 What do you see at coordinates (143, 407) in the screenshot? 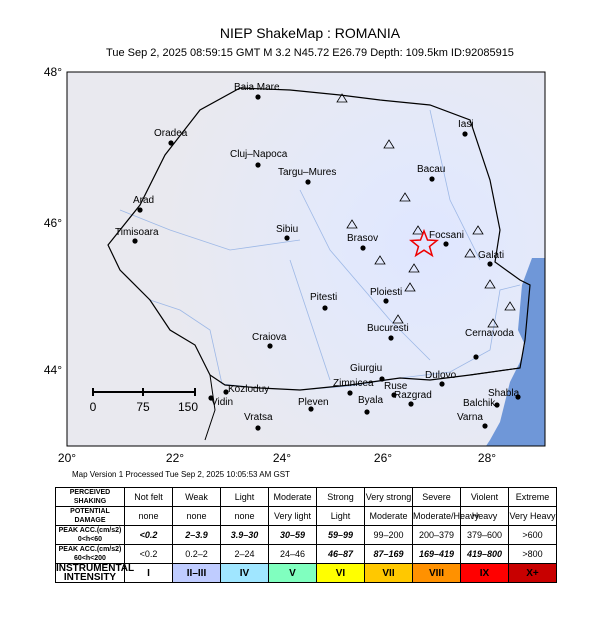
I see `scale-label: 75` at bounding box center [143, 407].